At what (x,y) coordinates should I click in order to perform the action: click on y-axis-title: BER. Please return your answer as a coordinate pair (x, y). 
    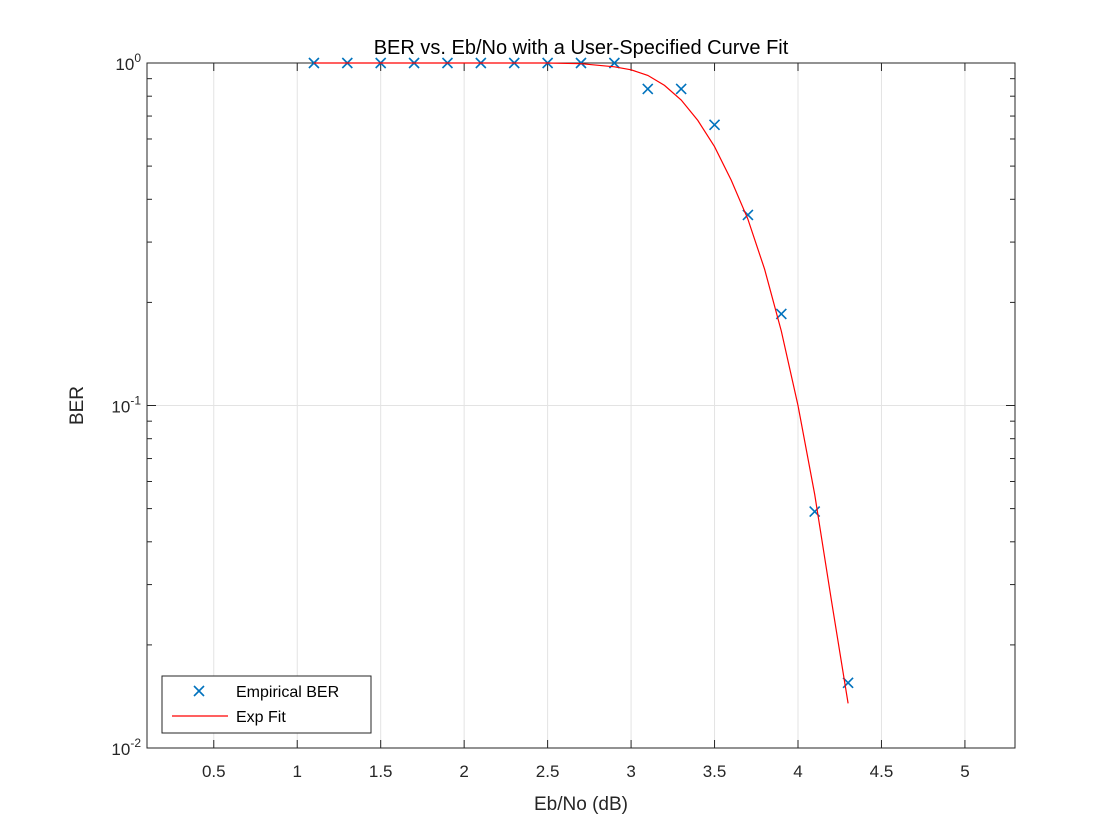
    Looking at the image, I should click on (77, 405).